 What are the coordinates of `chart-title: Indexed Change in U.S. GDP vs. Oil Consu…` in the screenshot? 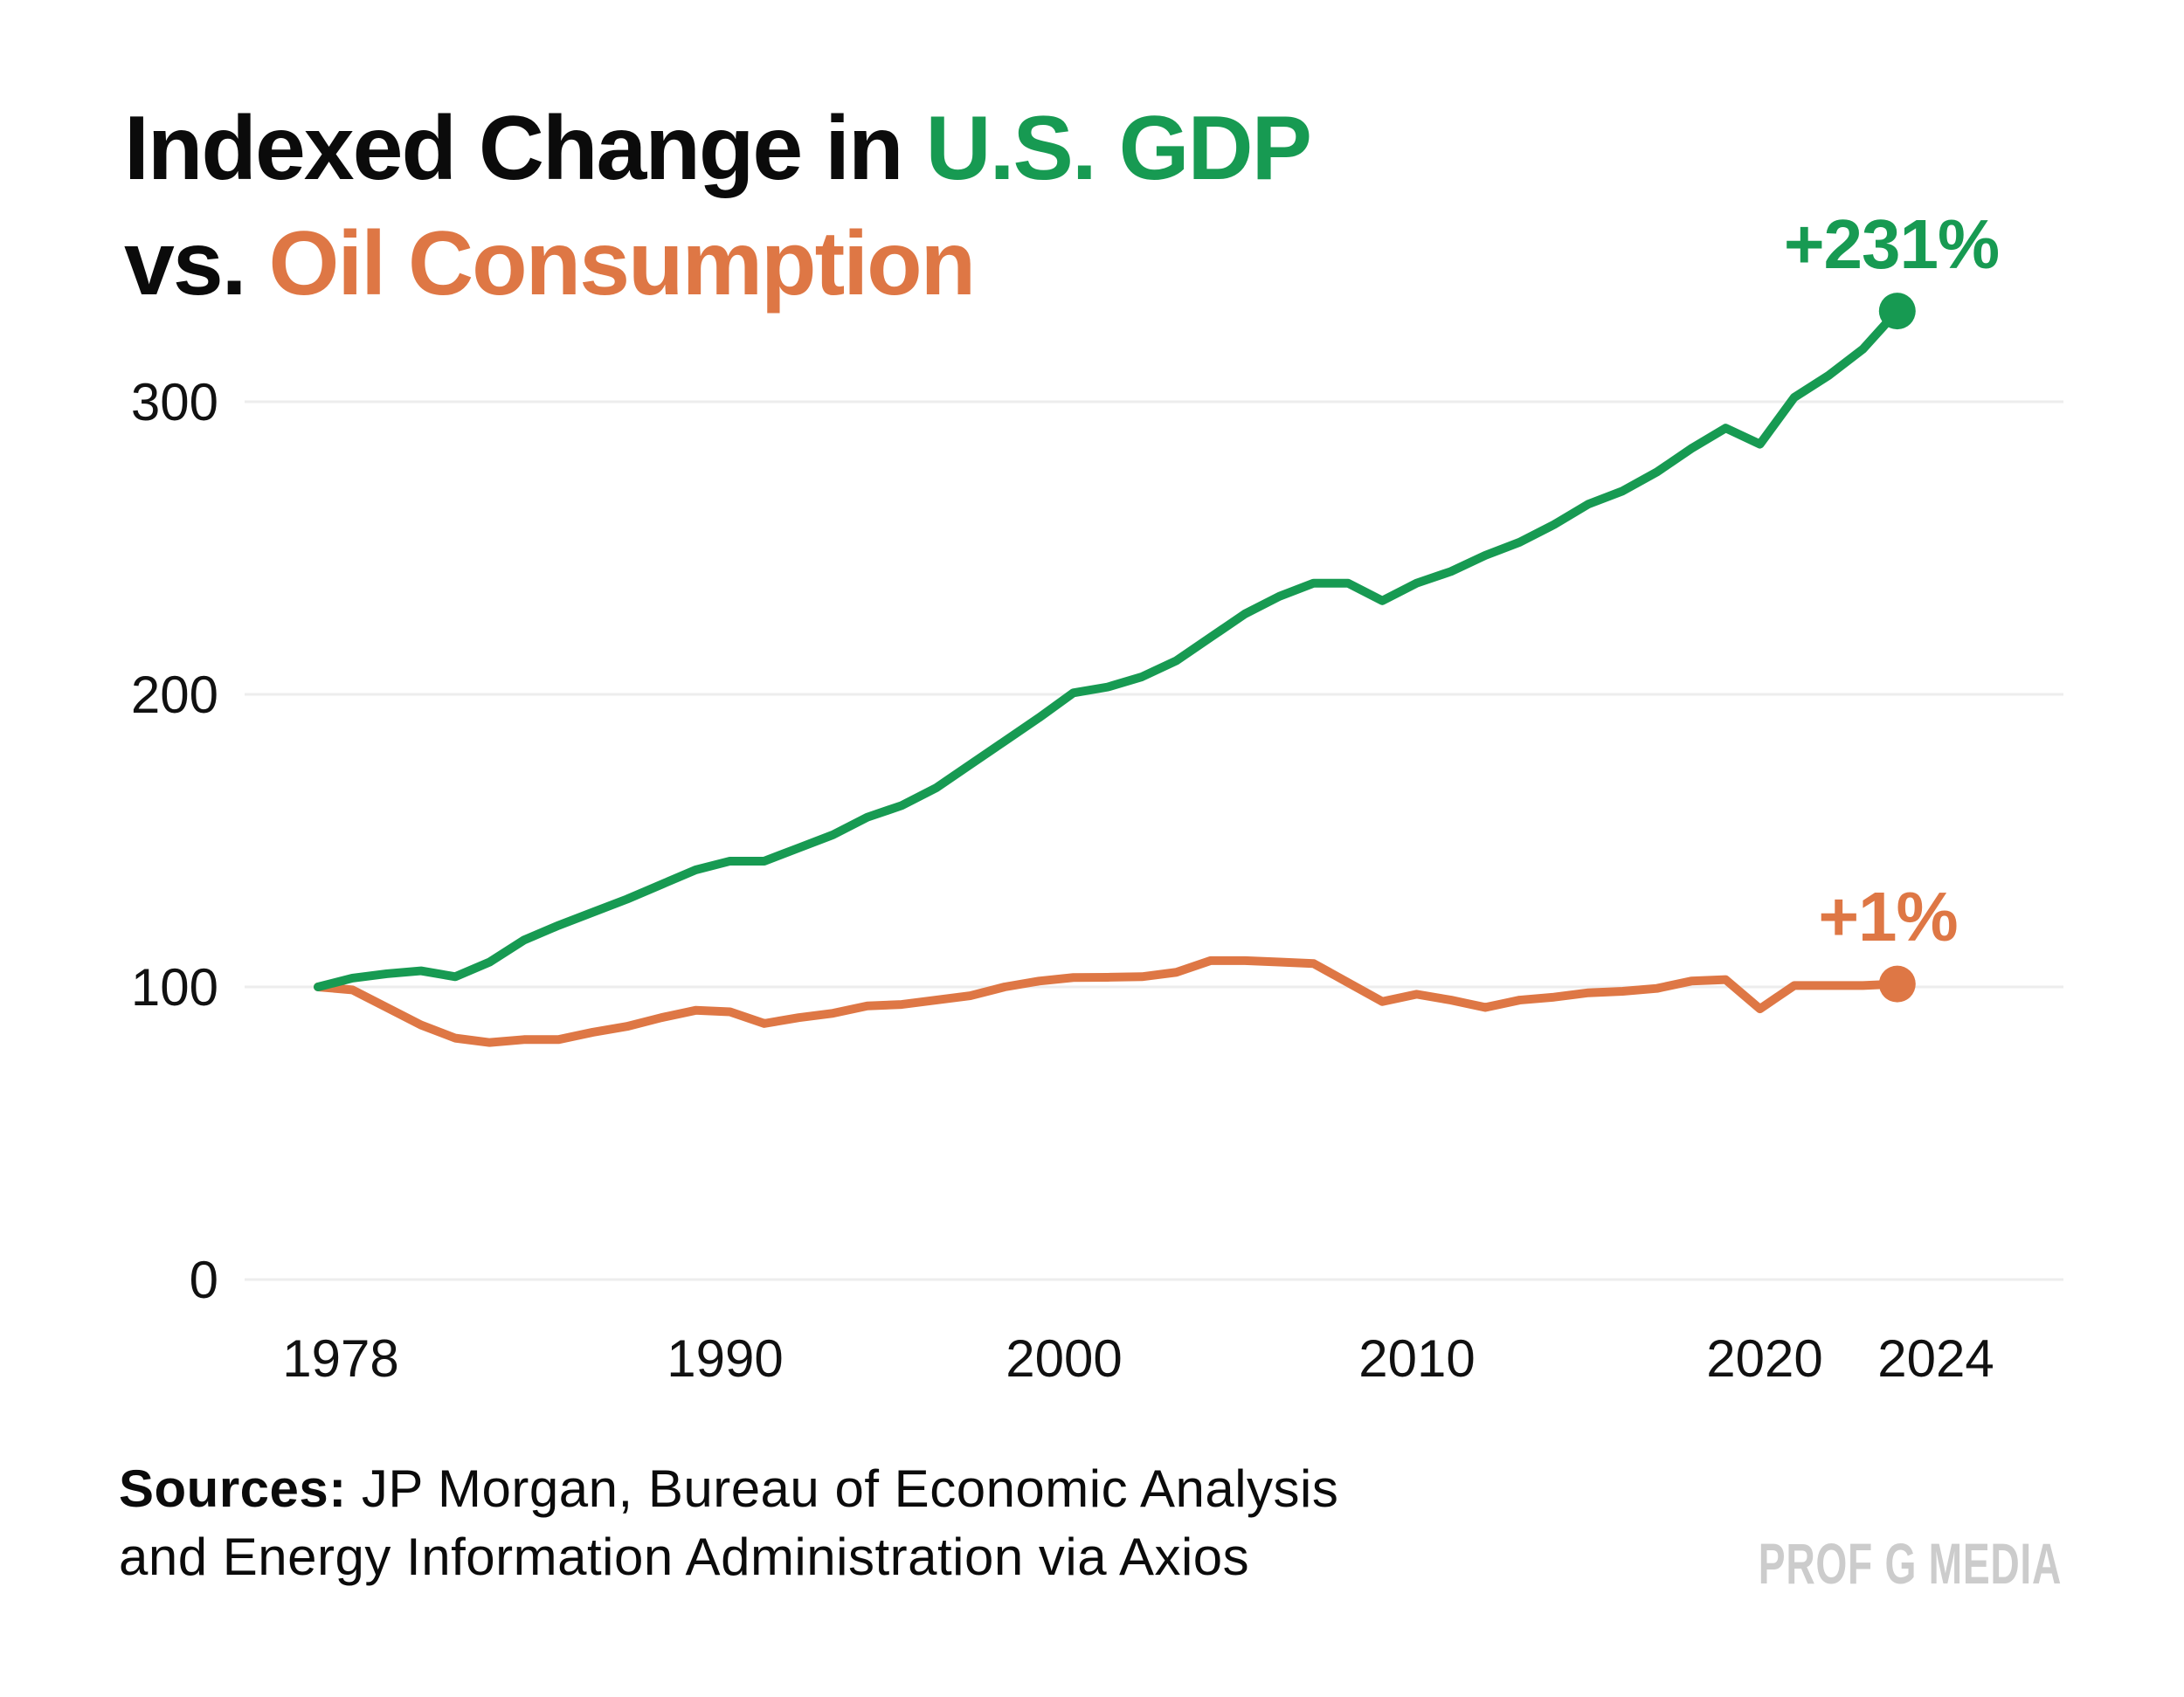 It's located at (718, 206).